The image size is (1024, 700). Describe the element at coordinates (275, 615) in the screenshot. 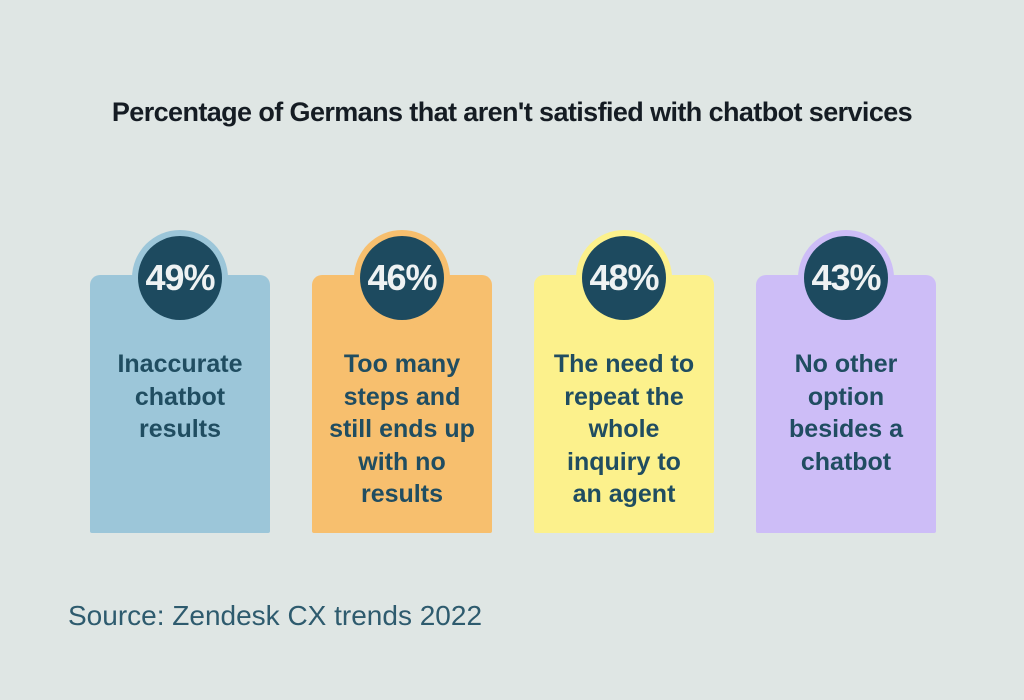

I see `source-note: Source: Zendesk CX trends 2022` at that location.